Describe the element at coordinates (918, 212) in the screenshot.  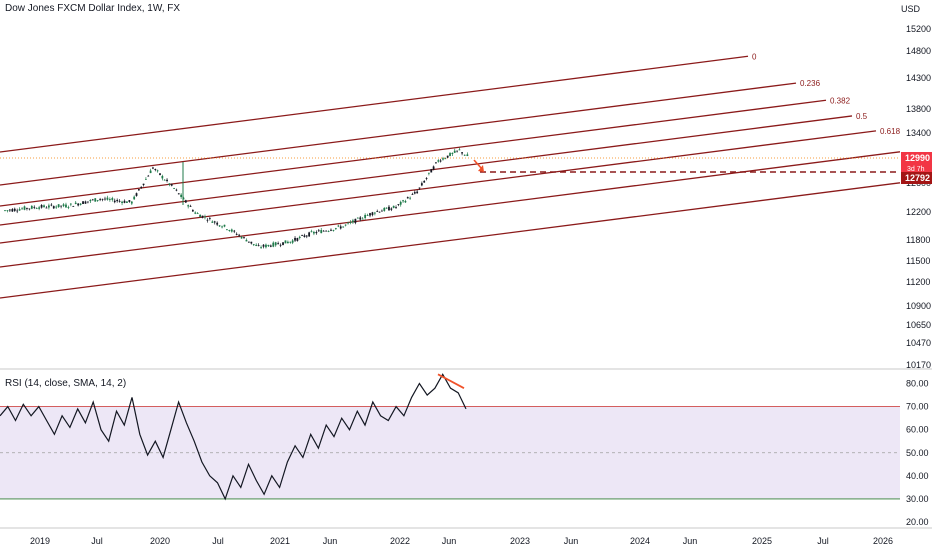
I see `price-tick-label: 12200` at that location.